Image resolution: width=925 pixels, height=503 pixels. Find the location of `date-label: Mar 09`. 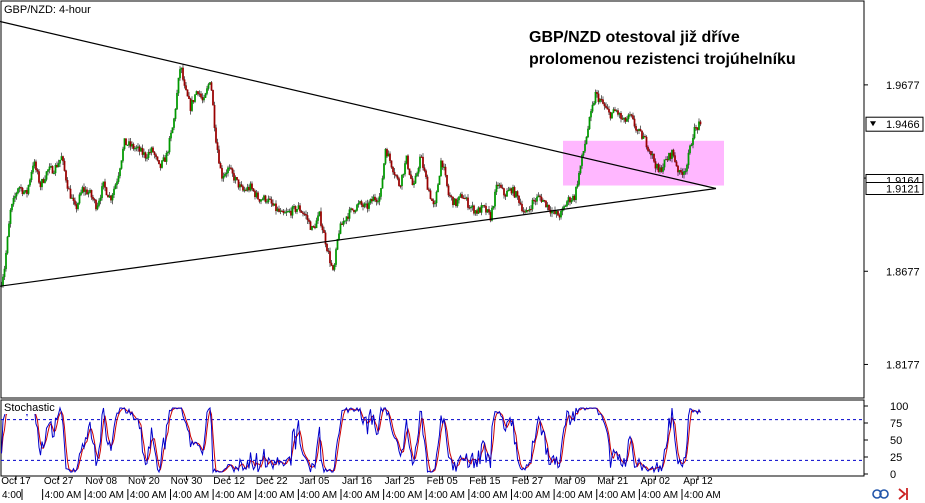

date-label: Mar 09 is located at coordinates (571, 481).